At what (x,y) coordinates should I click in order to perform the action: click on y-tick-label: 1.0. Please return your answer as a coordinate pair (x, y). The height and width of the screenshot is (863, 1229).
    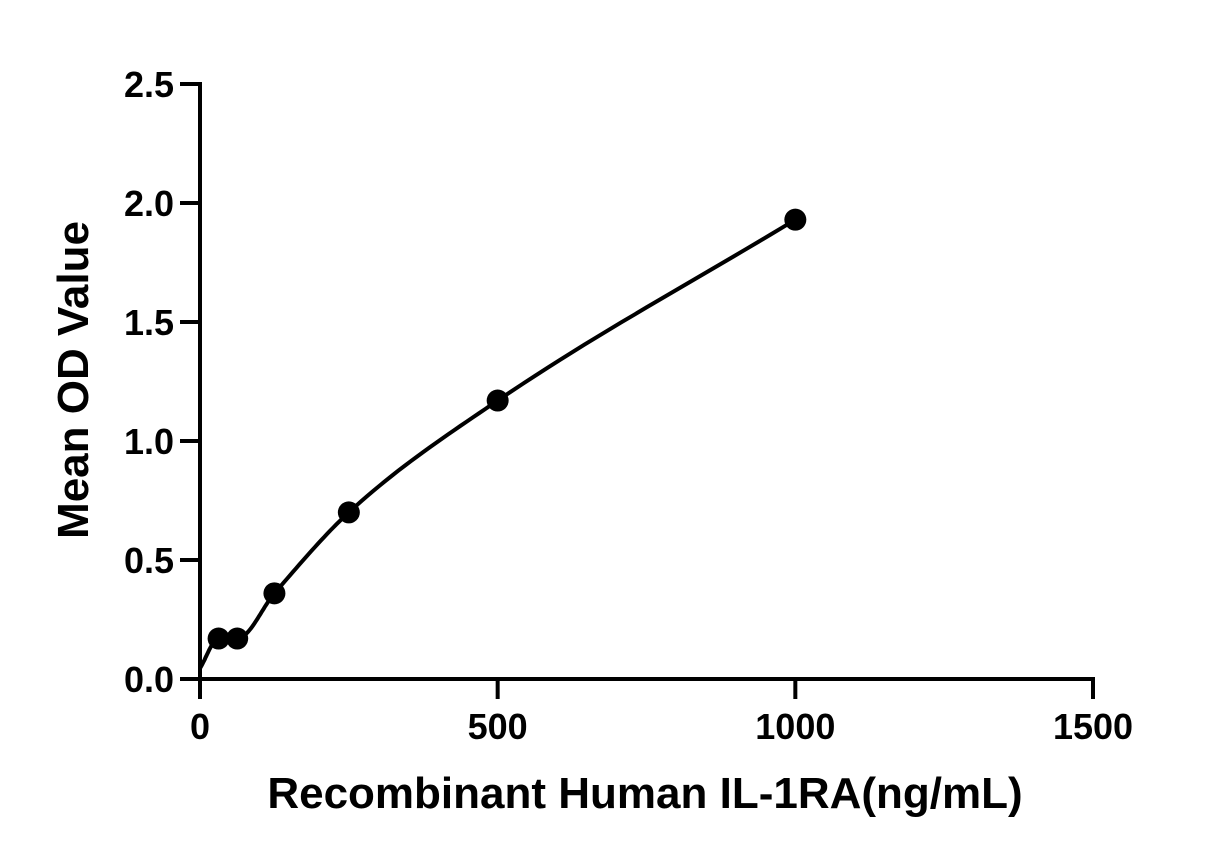
    Looking at the image, I should click on (149, 441).